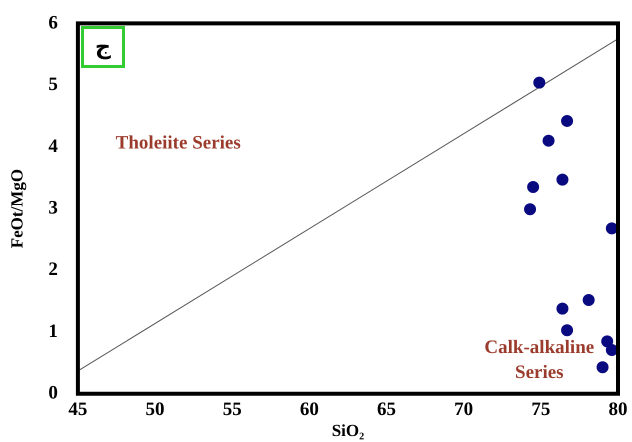 The width and height of the screenshot is (632, 442). I want to click on annotation: Calk-alkaline Series, so click(539, 359).